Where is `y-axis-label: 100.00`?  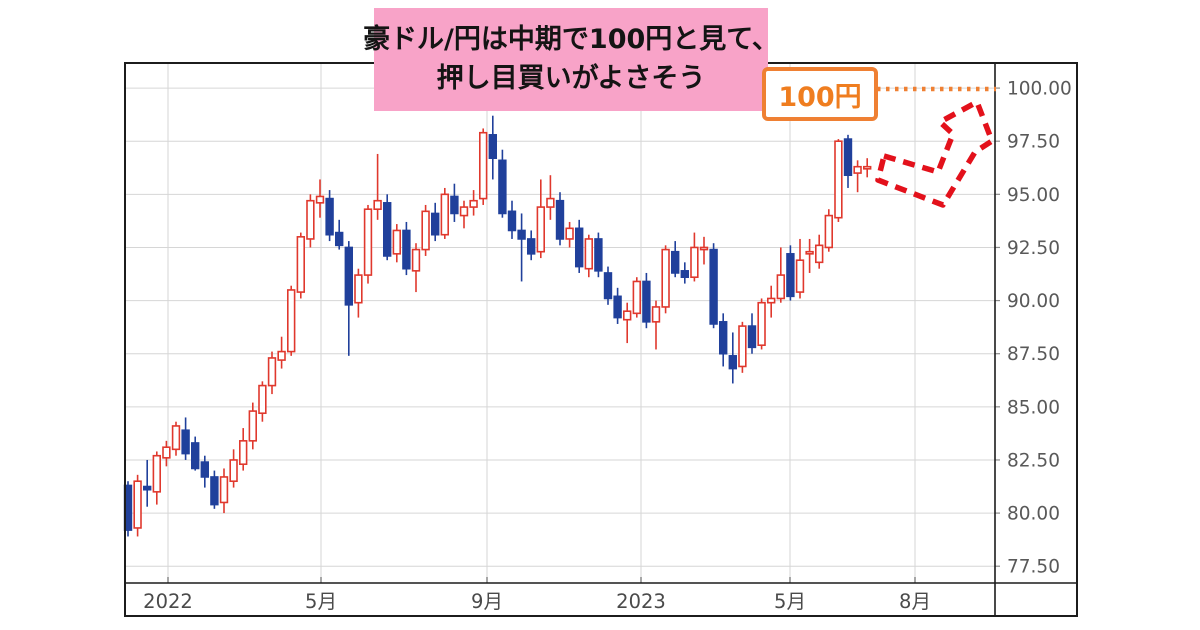 y-axis-label: 100.00 is located at coordinates (1039, 89).